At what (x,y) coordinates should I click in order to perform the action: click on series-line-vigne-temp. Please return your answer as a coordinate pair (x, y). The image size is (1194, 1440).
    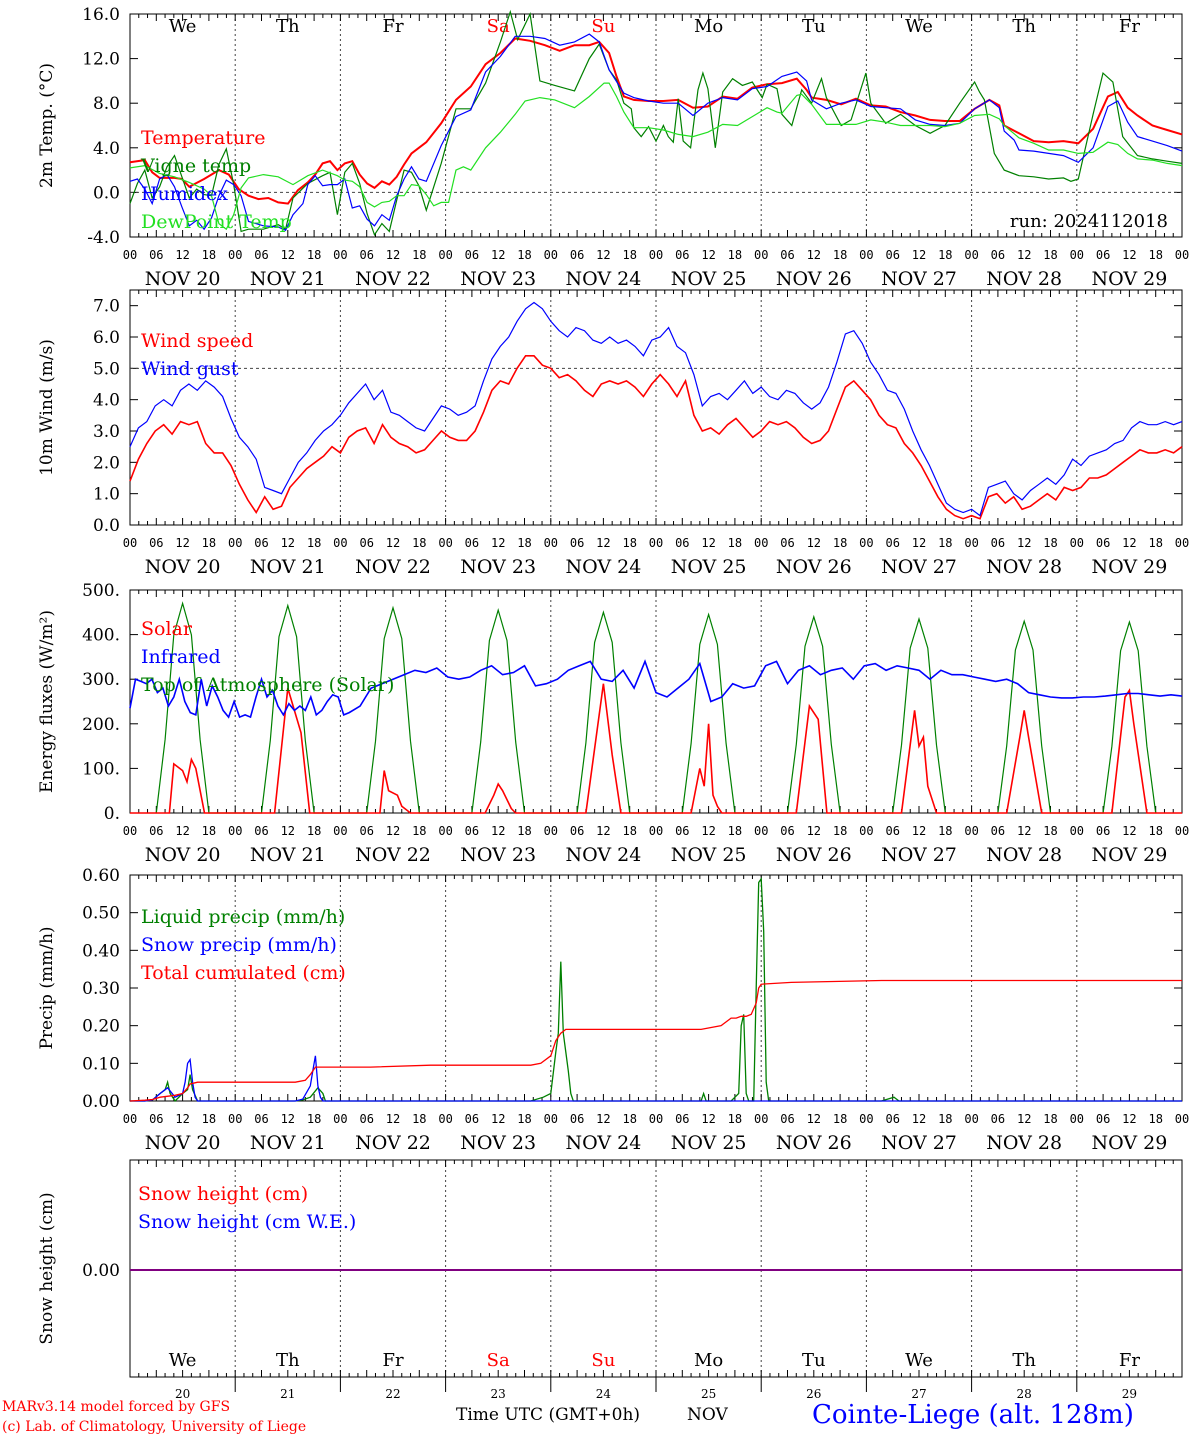
    Looking at the image, I should click on (656, 123).